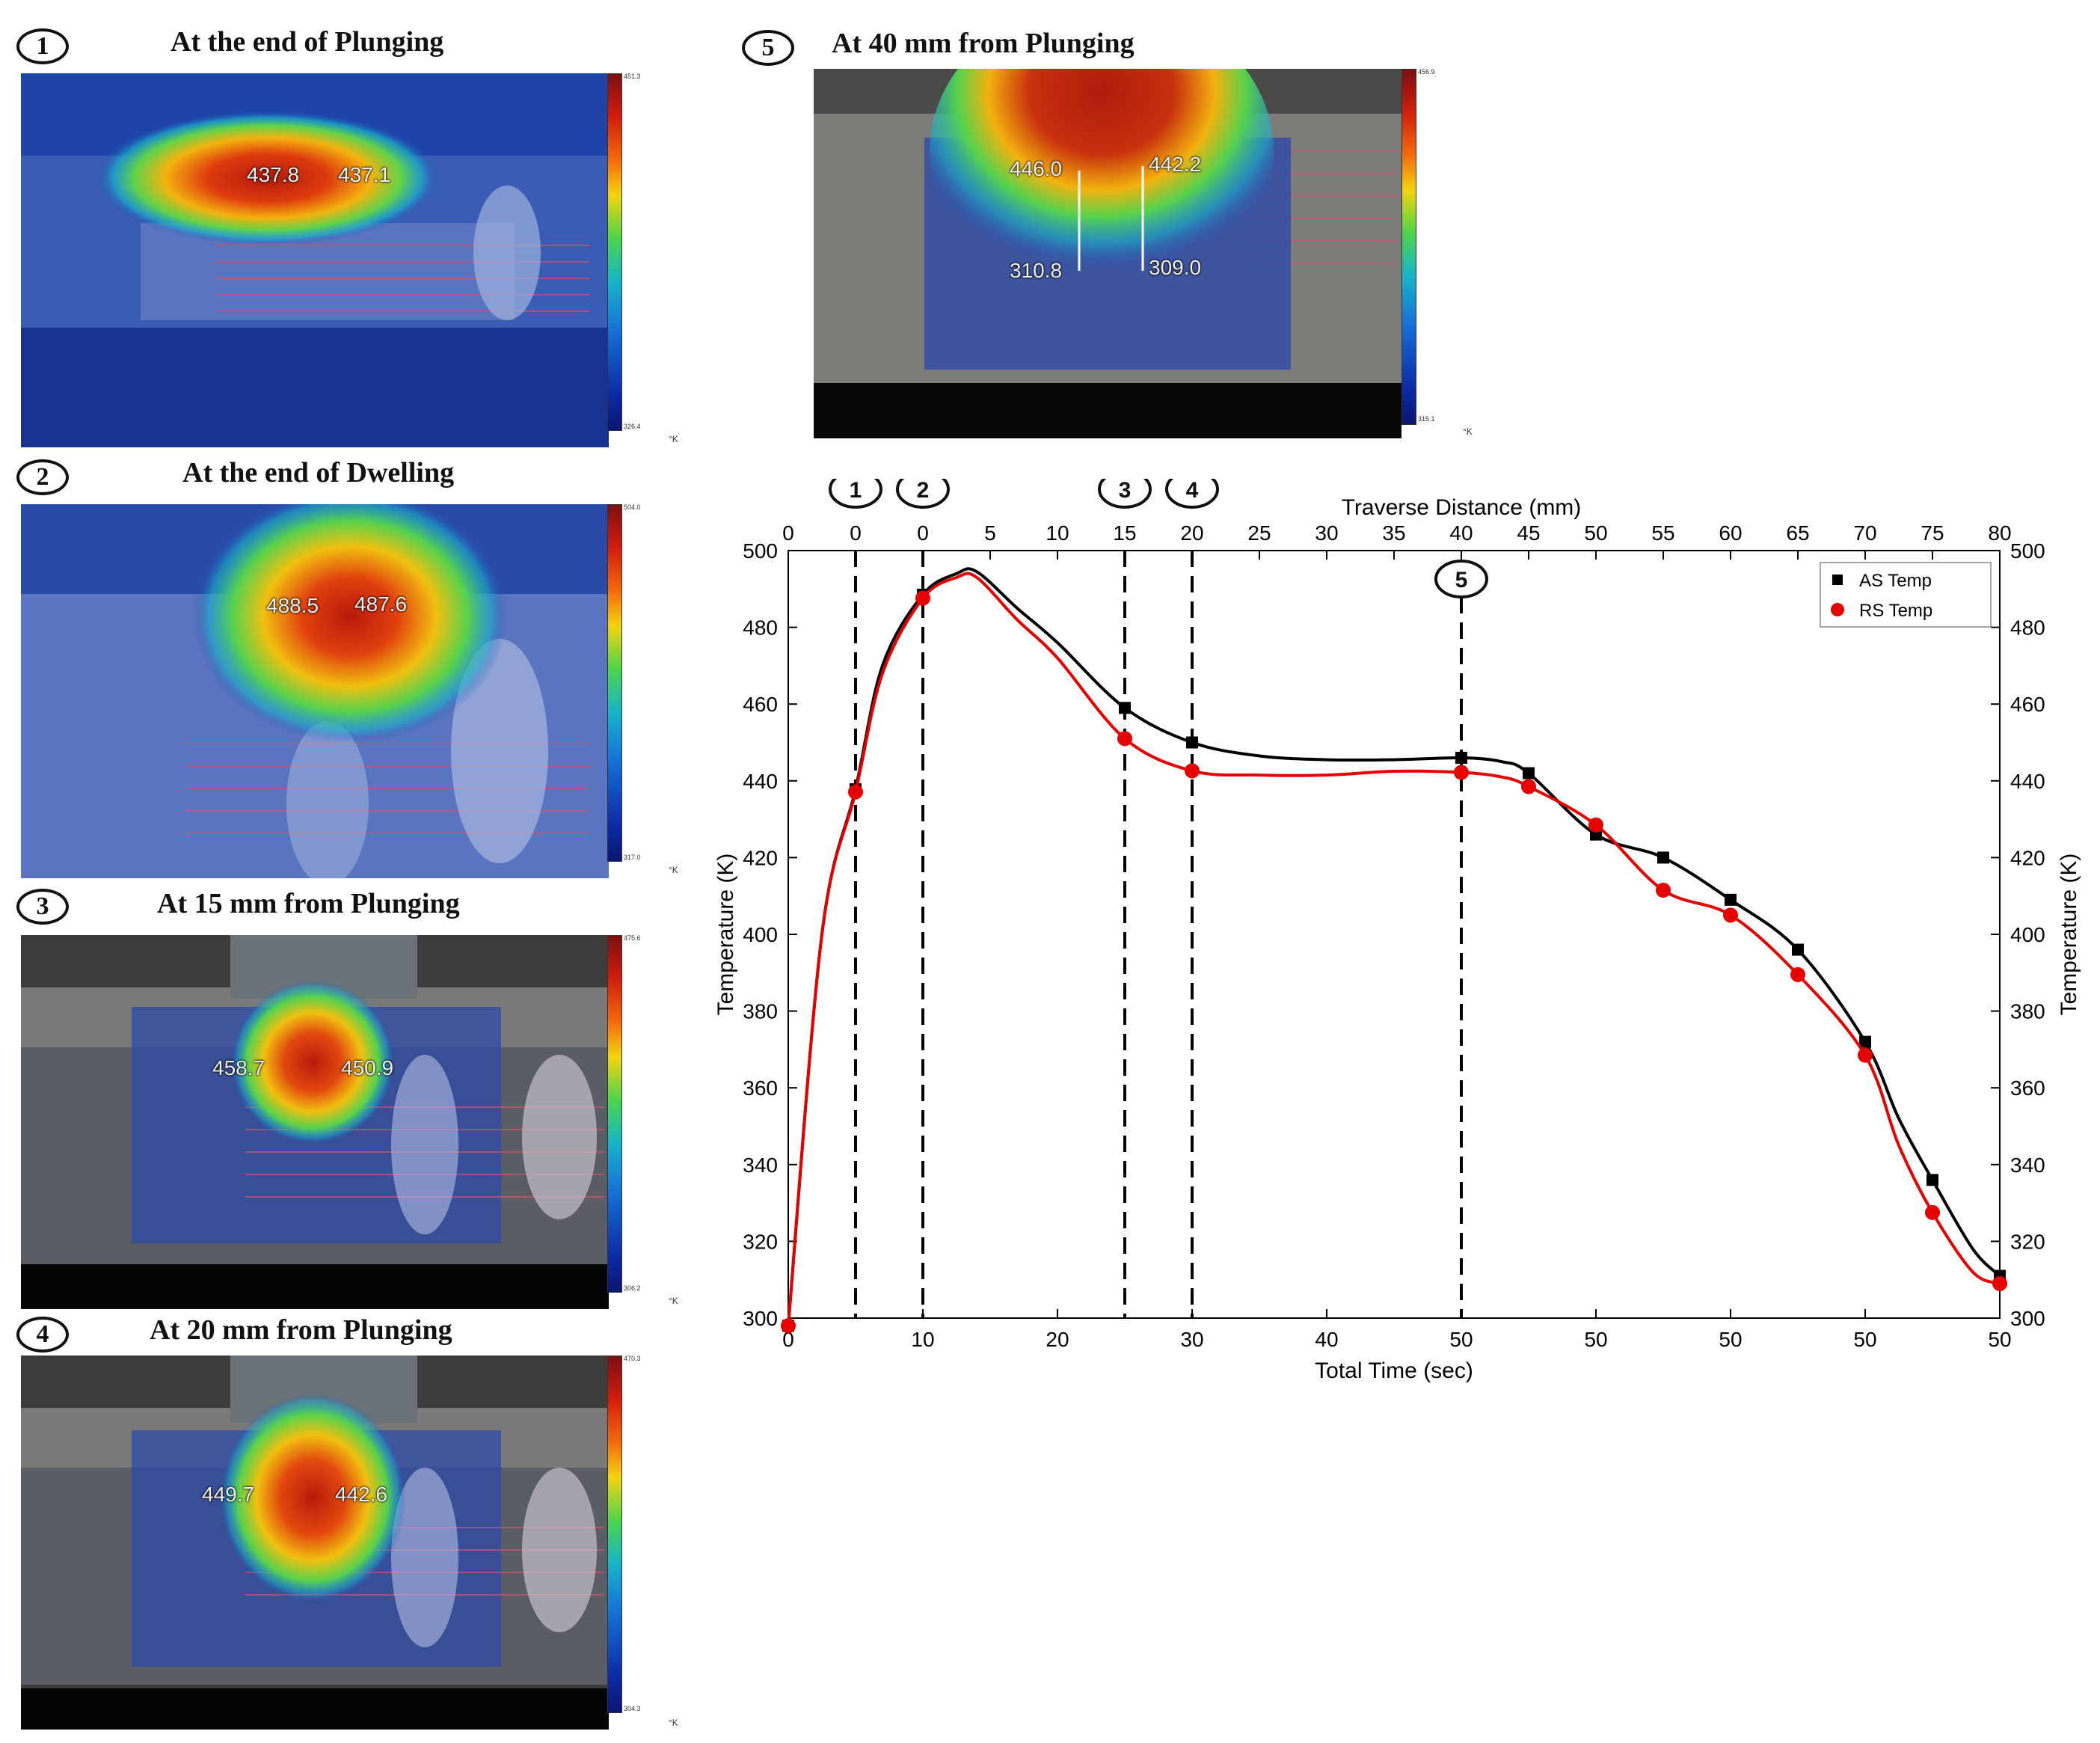 This screenshot has width=2100, height=1743. I want to click on panel-5-number-badge: 5, so click(768, 48).